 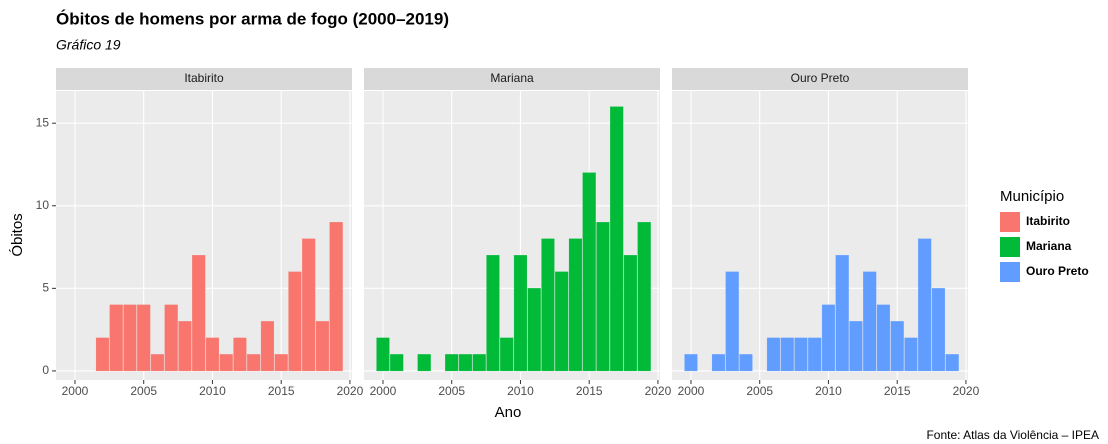 What do you see at coordinates (508, 412) in the screenshot?
I see `x-axis-label: Ano` at bounding box center [508, 412].